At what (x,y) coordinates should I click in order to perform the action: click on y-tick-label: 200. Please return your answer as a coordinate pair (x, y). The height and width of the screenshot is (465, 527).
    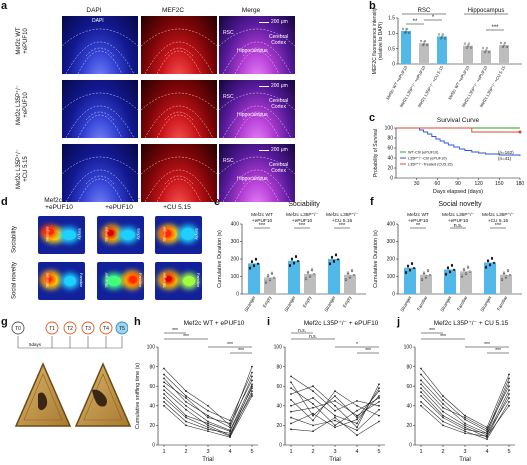
    Looking at the image, I should click on (235, 260).